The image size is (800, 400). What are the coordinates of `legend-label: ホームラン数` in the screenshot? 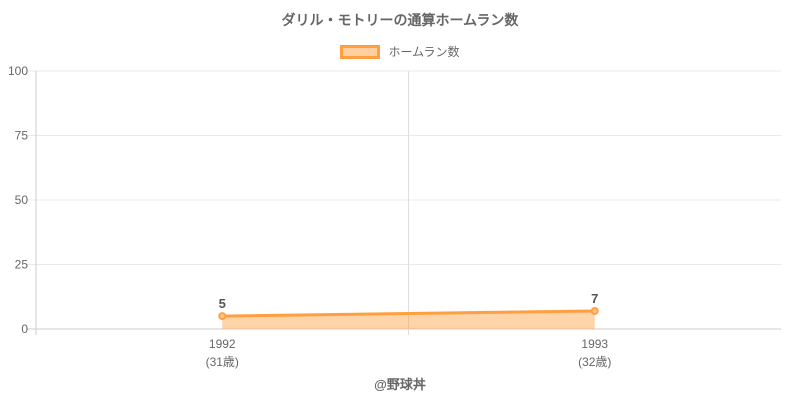 It's located at (424, 52).